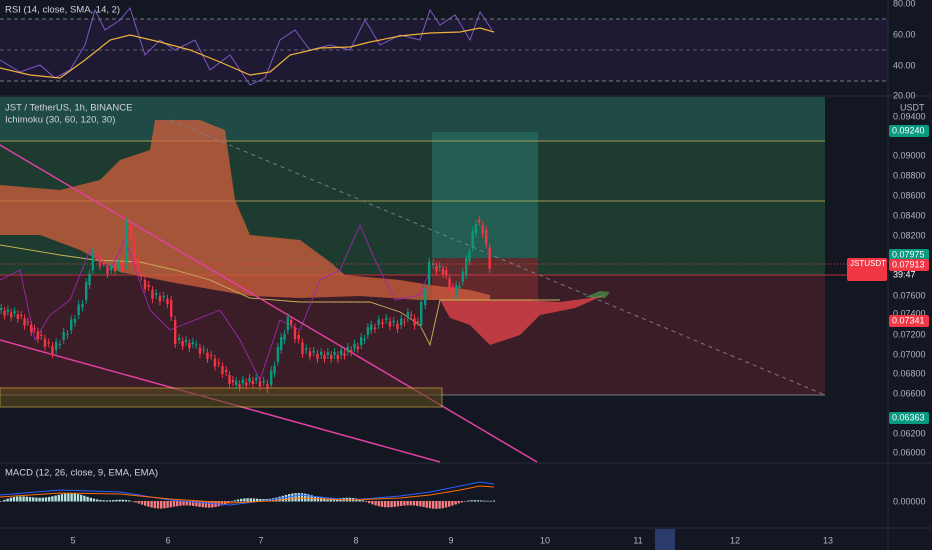  What do you see at coordinates (260, 540) in the screenshot?
I see `time-label: 7` at bounding box center [260, 540].